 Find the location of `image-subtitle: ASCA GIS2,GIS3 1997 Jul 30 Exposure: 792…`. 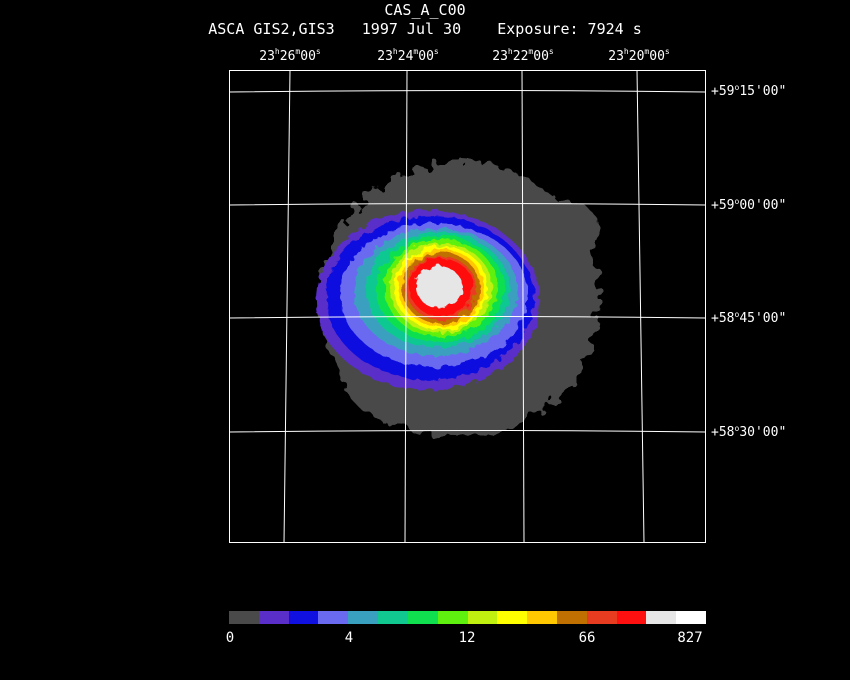

image-subtitle: ASCA GIS2,GIS3 1997 Jul 30 Exposure: 792… is located at coordinates (425, 29).